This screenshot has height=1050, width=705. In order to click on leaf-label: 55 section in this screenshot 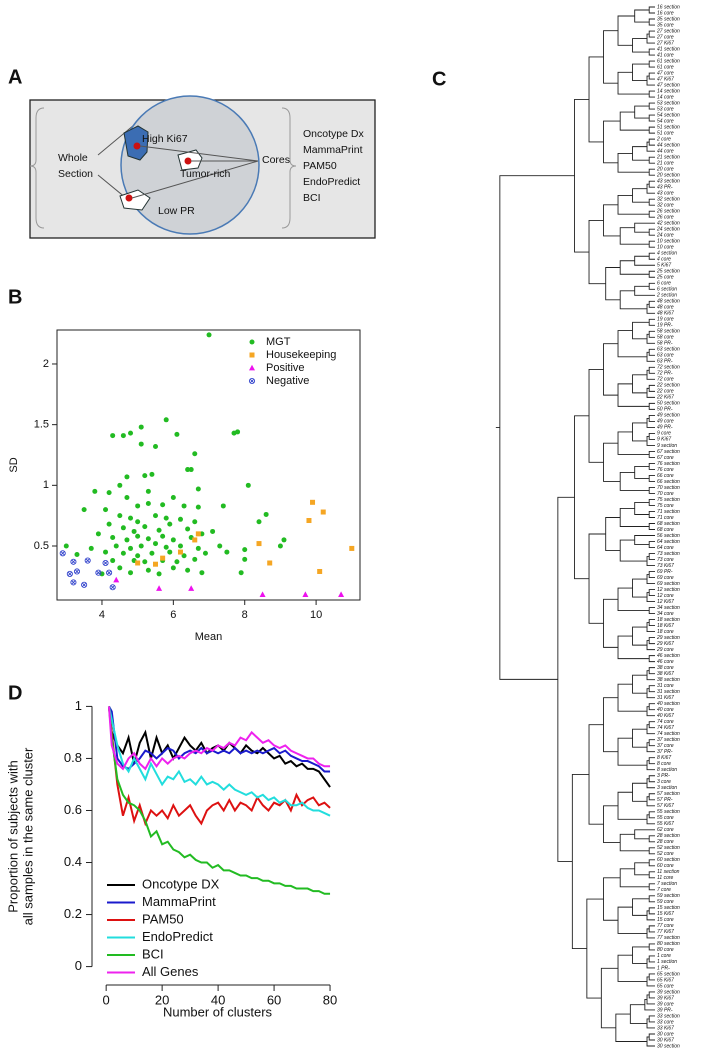, I will do `click(668, 812)`.